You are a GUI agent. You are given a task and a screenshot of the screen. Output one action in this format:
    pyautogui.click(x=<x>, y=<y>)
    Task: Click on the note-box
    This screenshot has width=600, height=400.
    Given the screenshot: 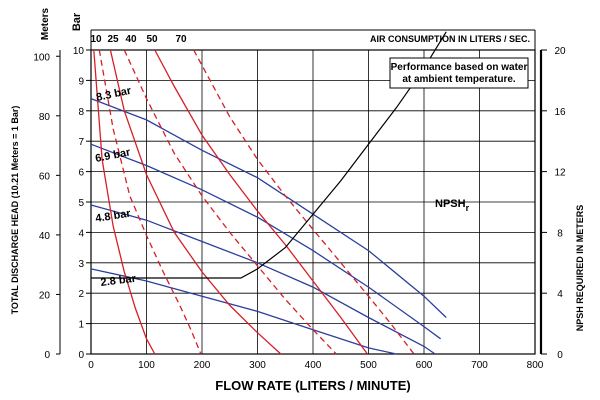 What is the action you would take?
    pyautogui.click(x=459, y=73)
    